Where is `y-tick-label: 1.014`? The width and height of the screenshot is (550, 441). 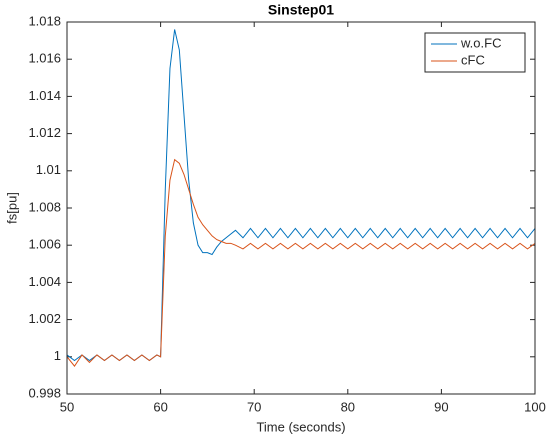 y-tick-label: 1.014 is located at coordinates (44, 95).